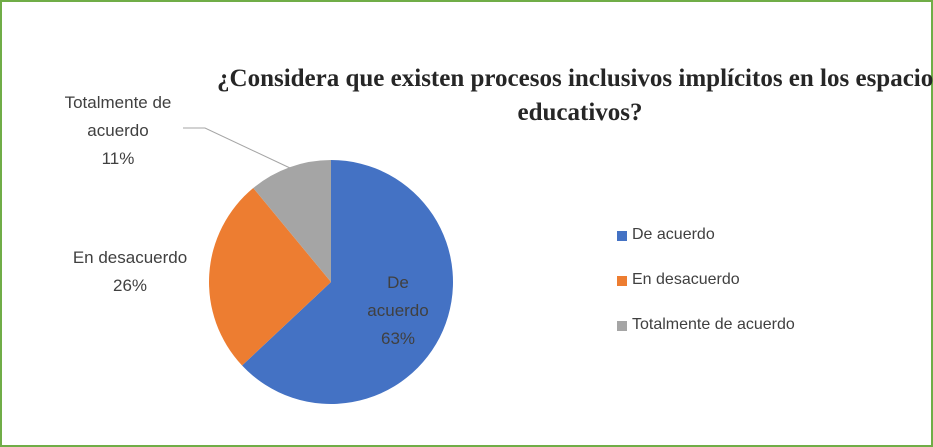 The height and width of the screenshot is (447, 933). What do you see at coordinates (713, 324) in the screenshot?
I see `legend-label: Totalmente de acuerdo` at bounding box center [713, 324].